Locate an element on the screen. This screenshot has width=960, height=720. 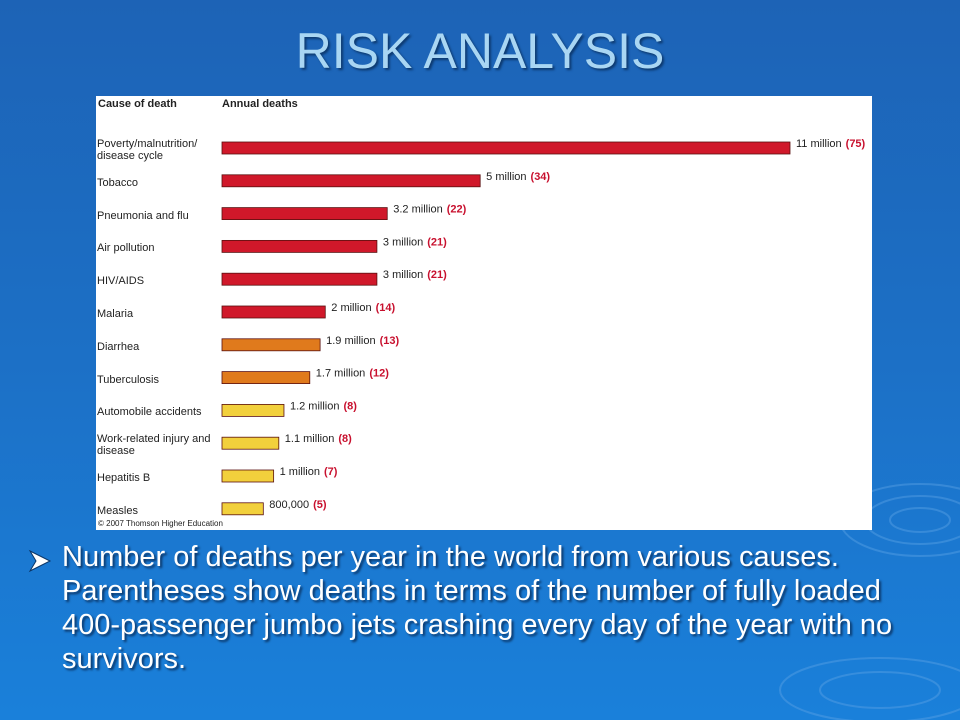
jets-label: (12) is located at coordinates (379, 374).